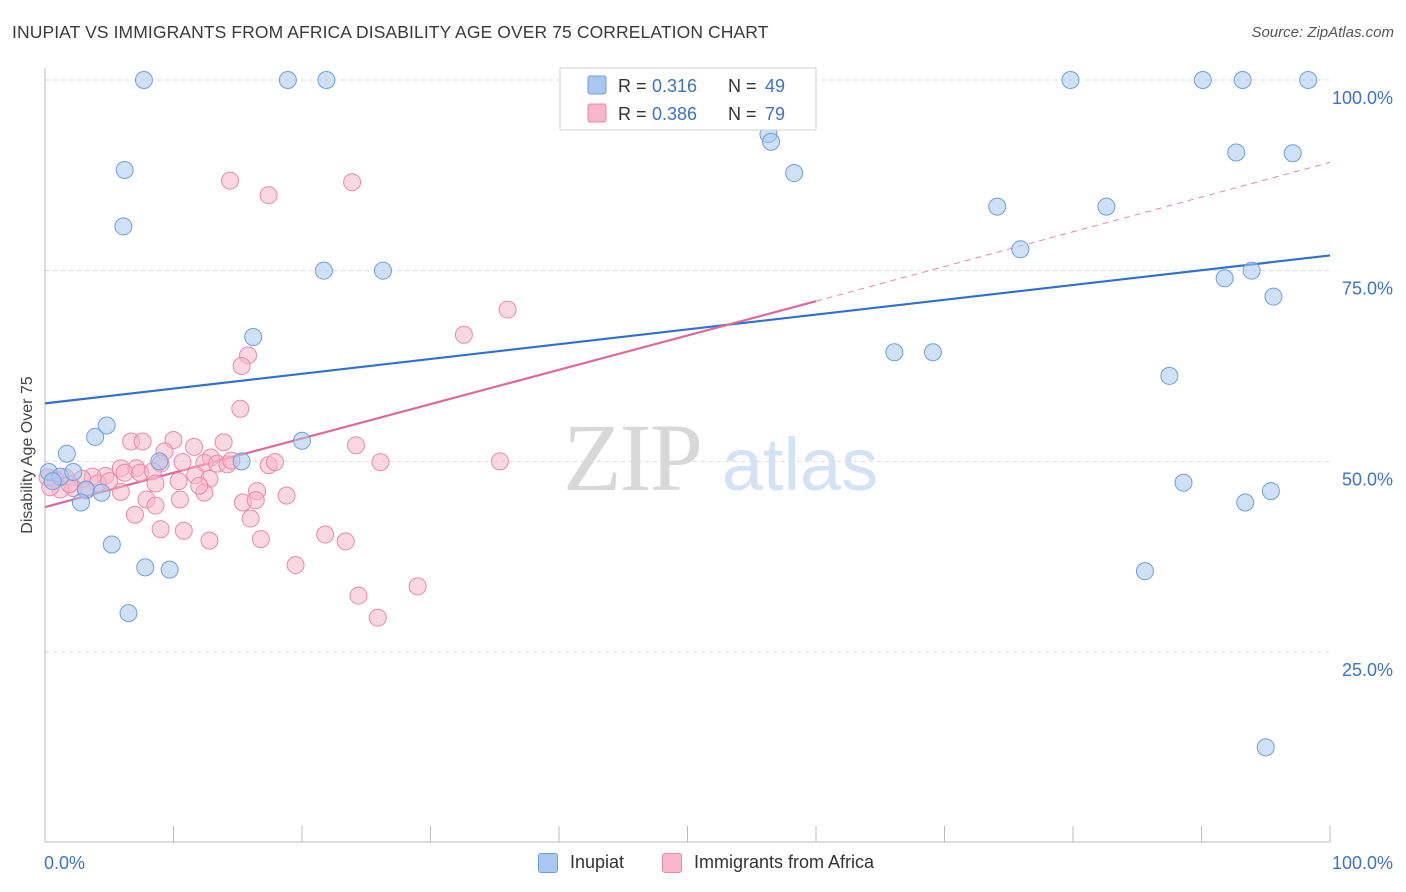 This screenshot has height=892, width=1406. I want to click on legend-label-africa: Immigrants from Africa, so click(784, 862).